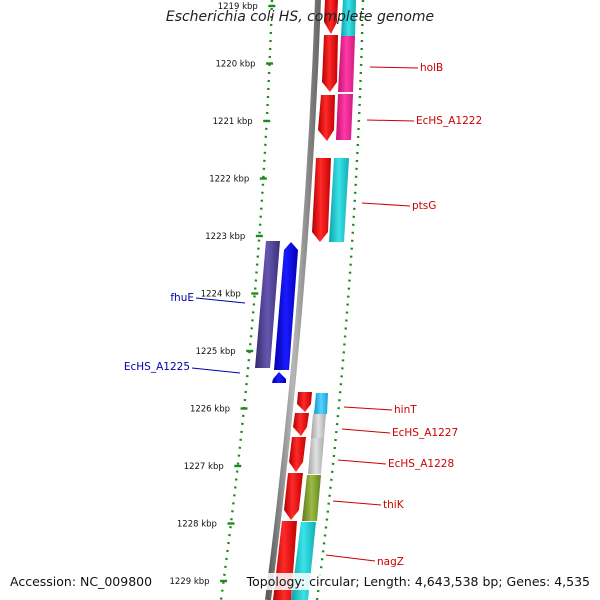  Describe the element at coordinates (346, 64) in the screenshot. I see `gene-bar-holB` at that location.